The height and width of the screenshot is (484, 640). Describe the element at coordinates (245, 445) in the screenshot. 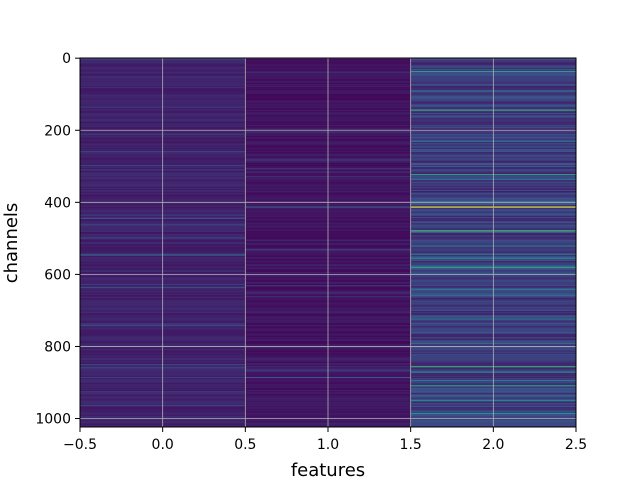

I see `x-tick-label: 0.5` at that location.